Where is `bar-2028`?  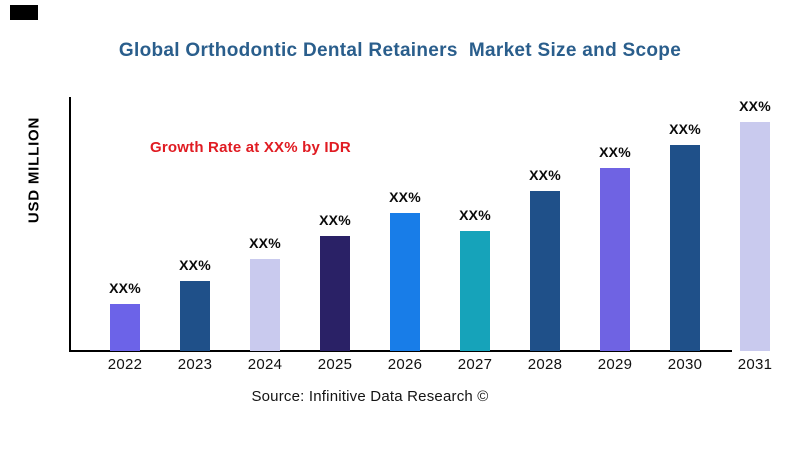
bar-2028 is located at coordinates (545, 271).